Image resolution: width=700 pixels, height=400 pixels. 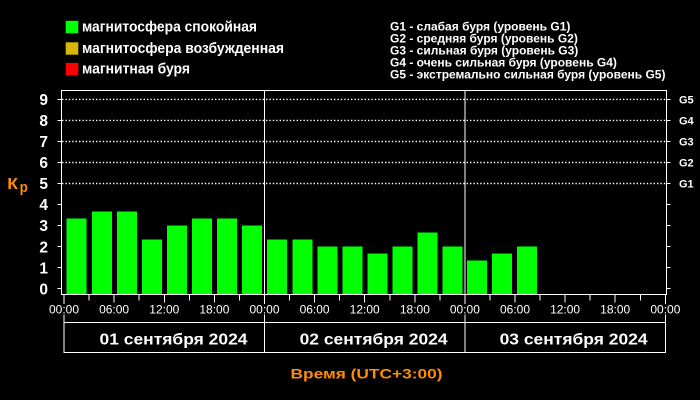 What do you see at coordinates (484, 39) in the screenshot?
I see `svg-text: G2 - средняя буря (уровень G2)` at bounding box center [484, 39].